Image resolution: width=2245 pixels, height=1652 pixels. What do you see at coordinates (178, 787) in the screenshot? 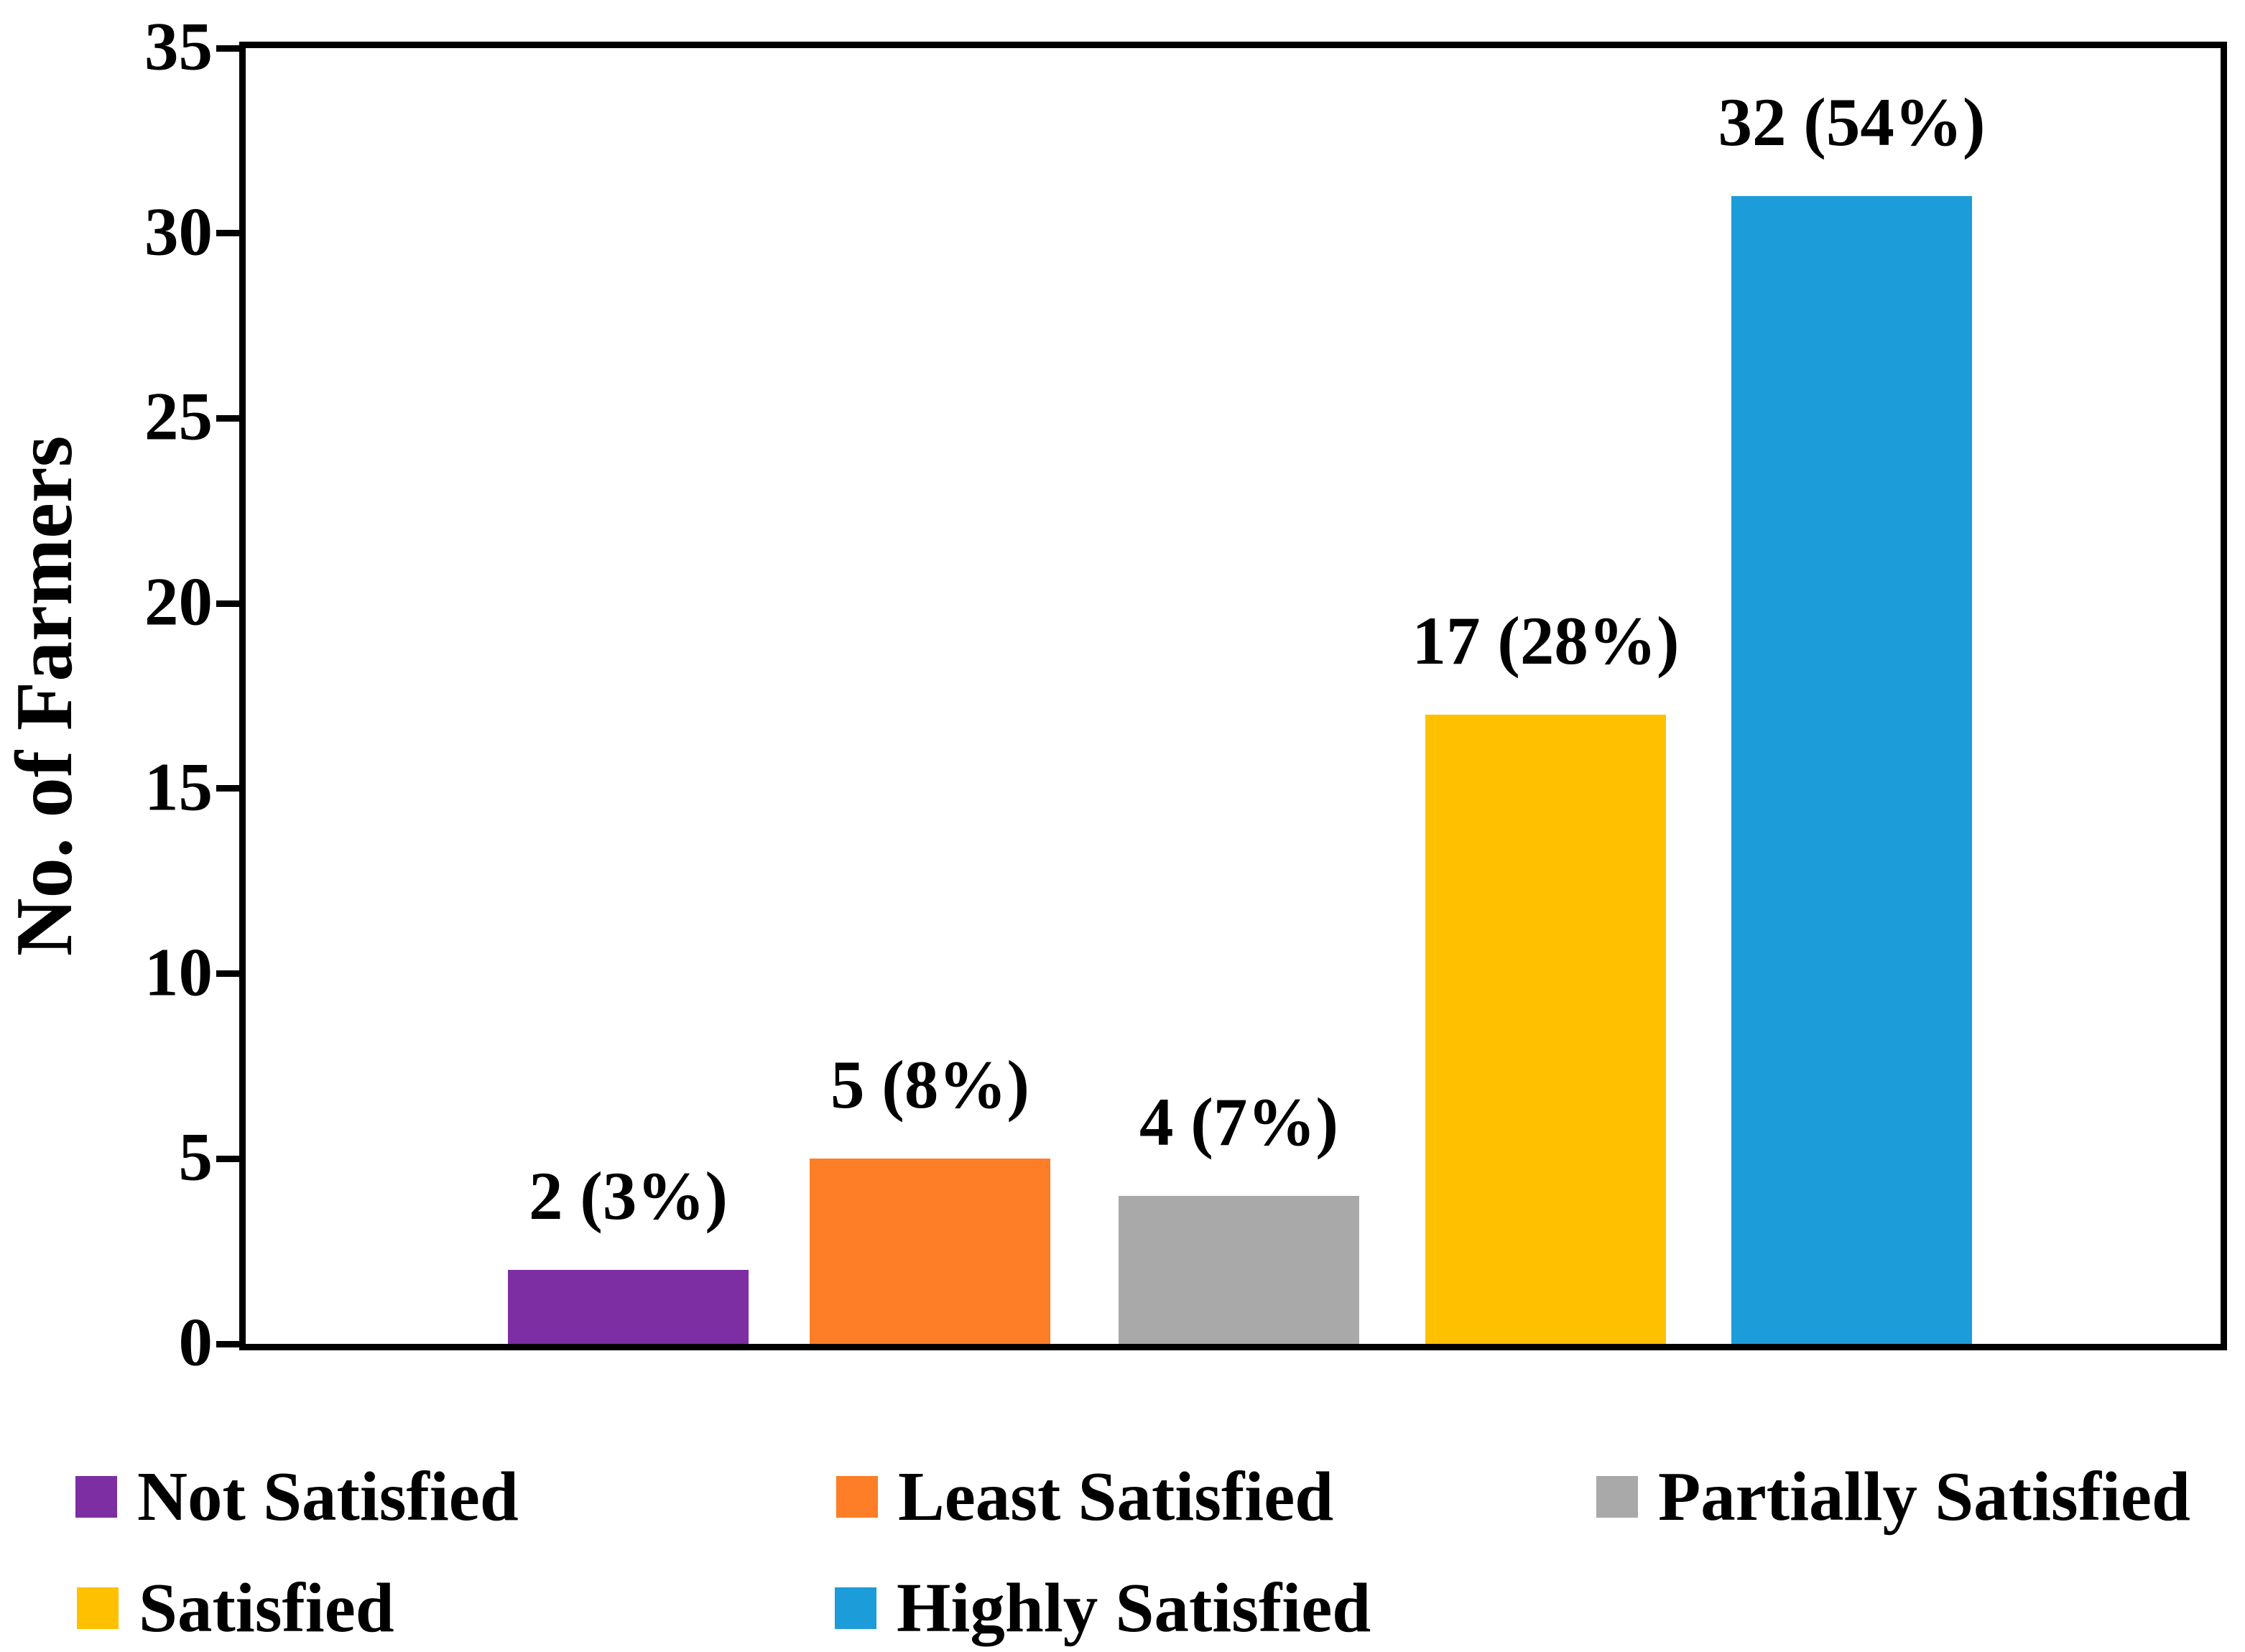
I see `y-tick-label: 15` at bounding box center [178, 787].